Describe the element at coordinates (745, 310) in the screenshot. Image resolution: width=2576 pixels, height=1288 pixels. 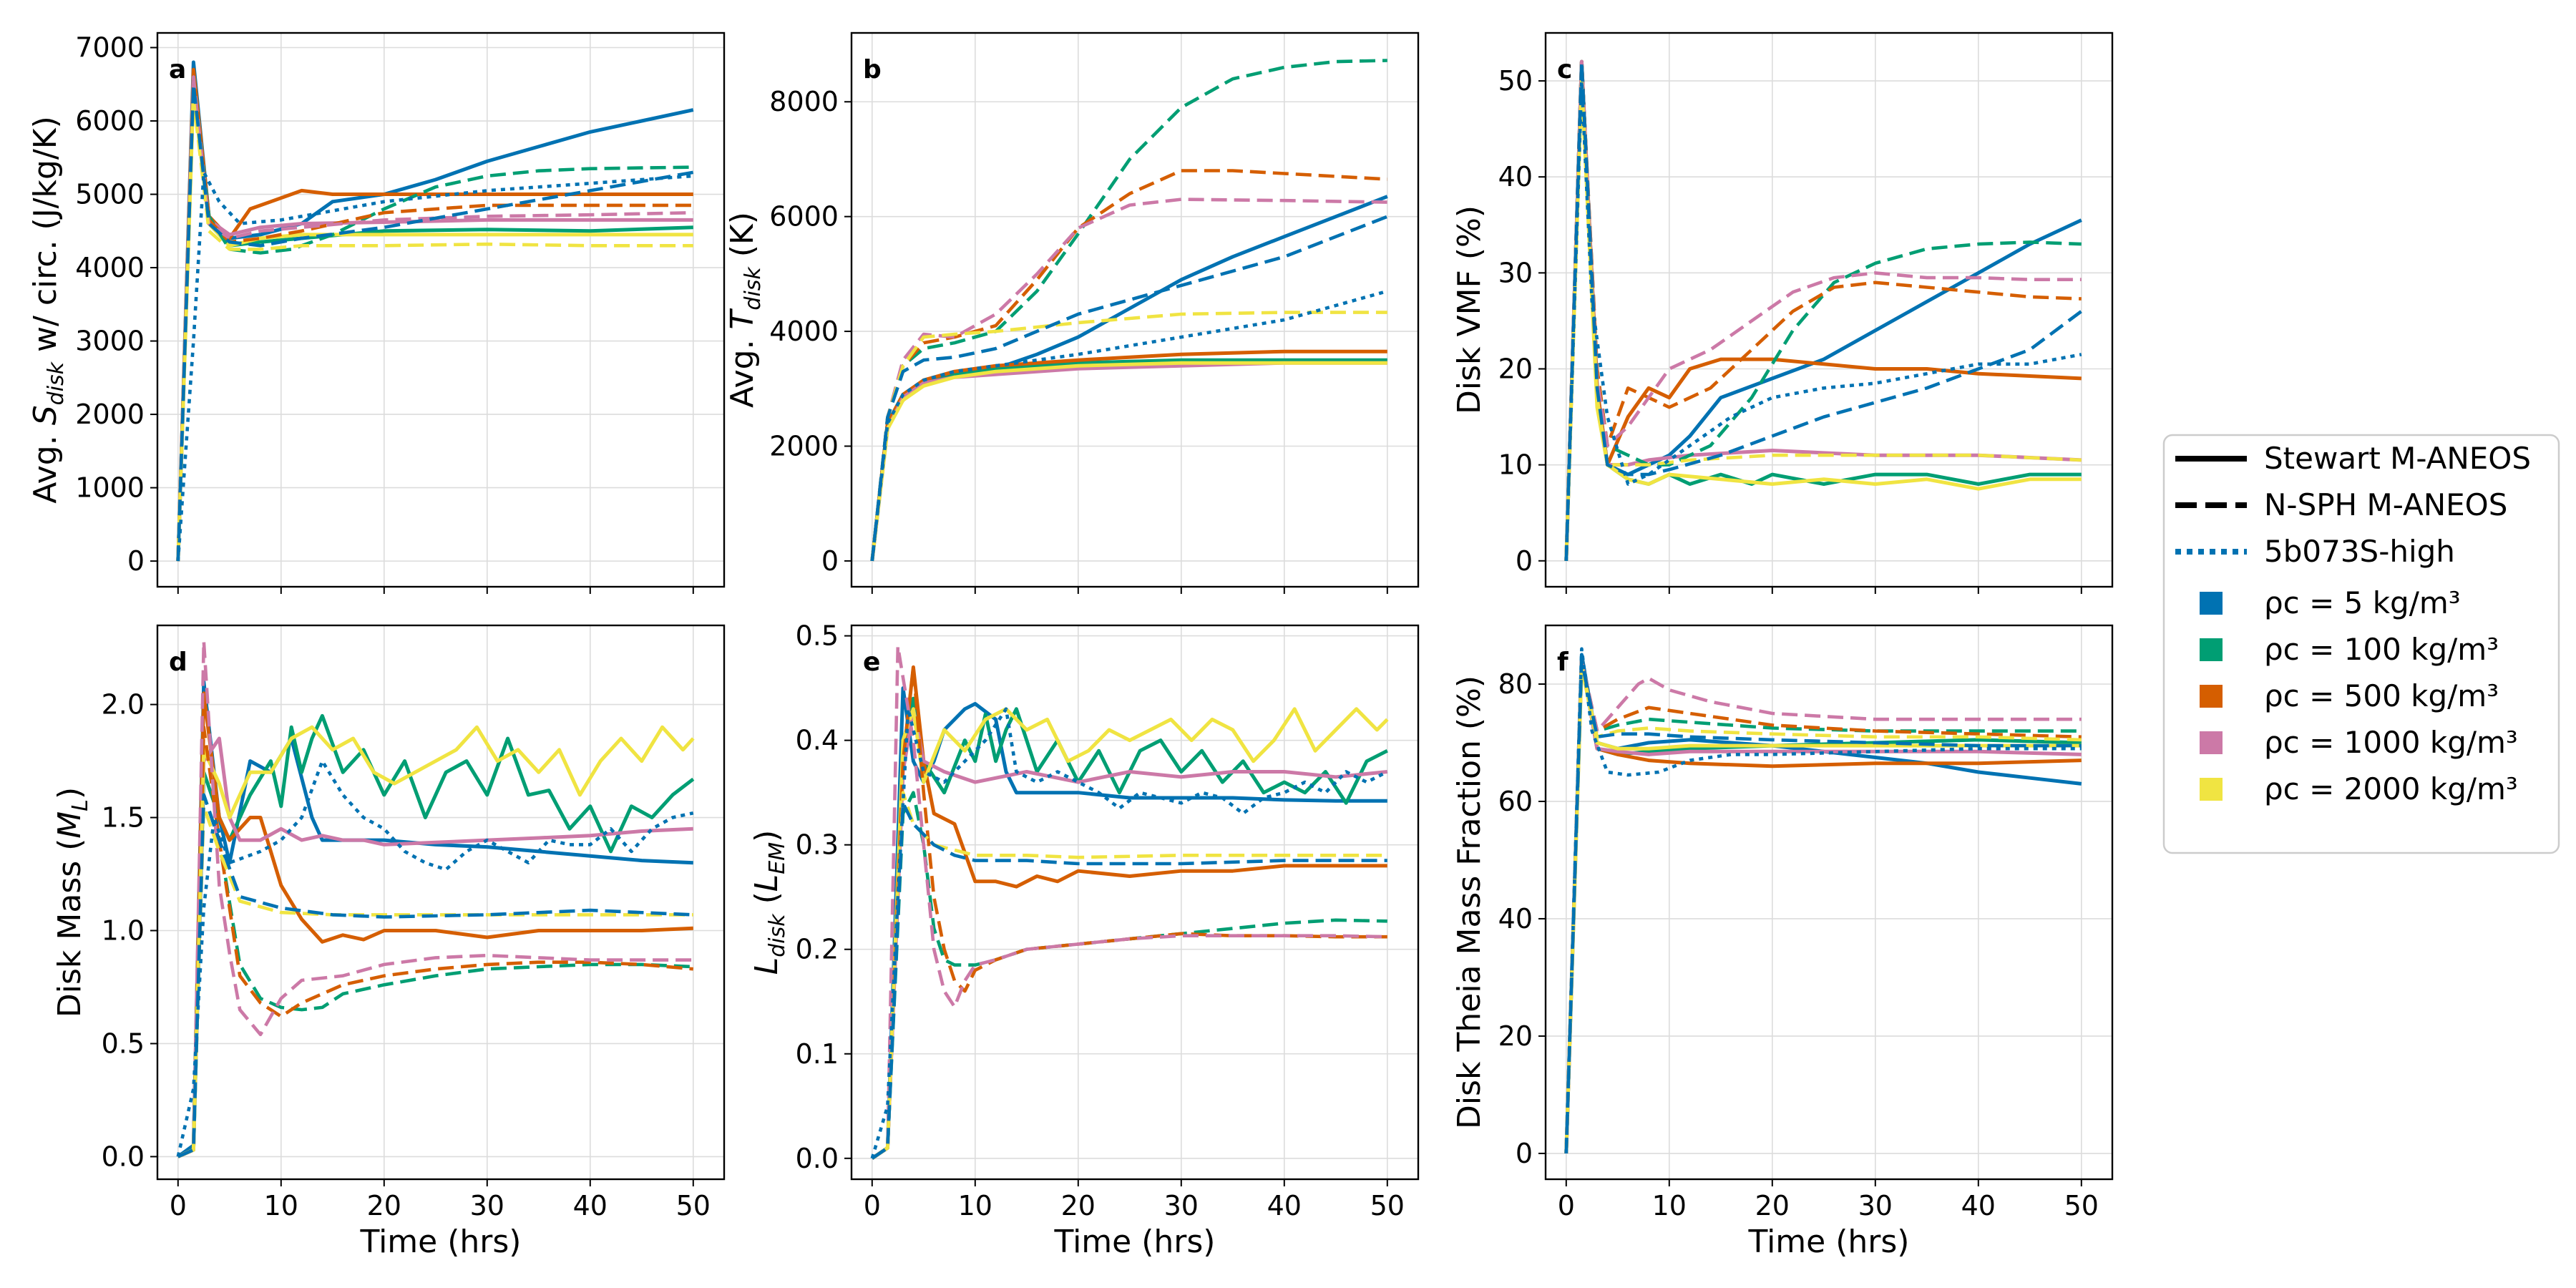
I see `panel-b-ylabel: Avg. Tdisk (K)` at that location.